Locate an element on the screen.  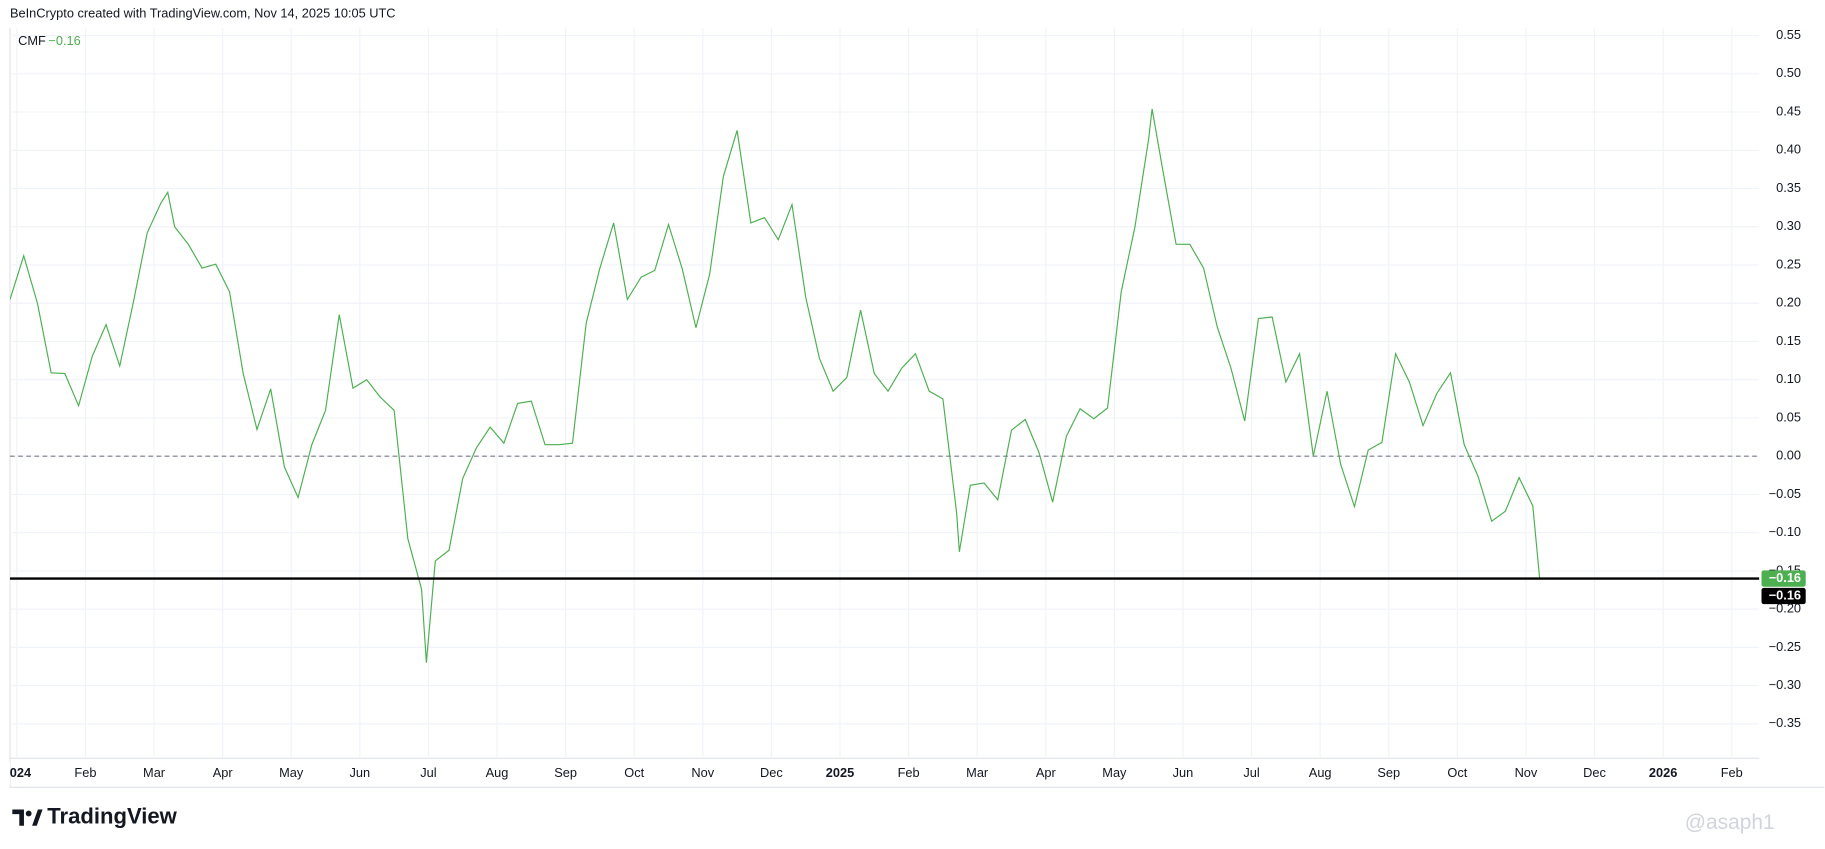
y-tick-label: −0.25 is located at coordinates (1785, 646).